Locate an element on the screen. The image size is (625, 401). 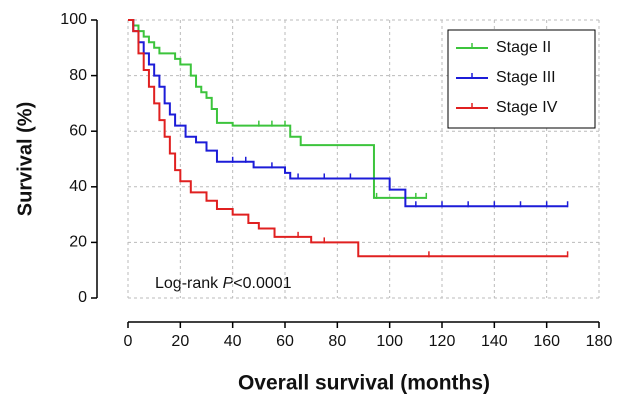
y-tick-label: 20 is located at coordinates (78, 242).